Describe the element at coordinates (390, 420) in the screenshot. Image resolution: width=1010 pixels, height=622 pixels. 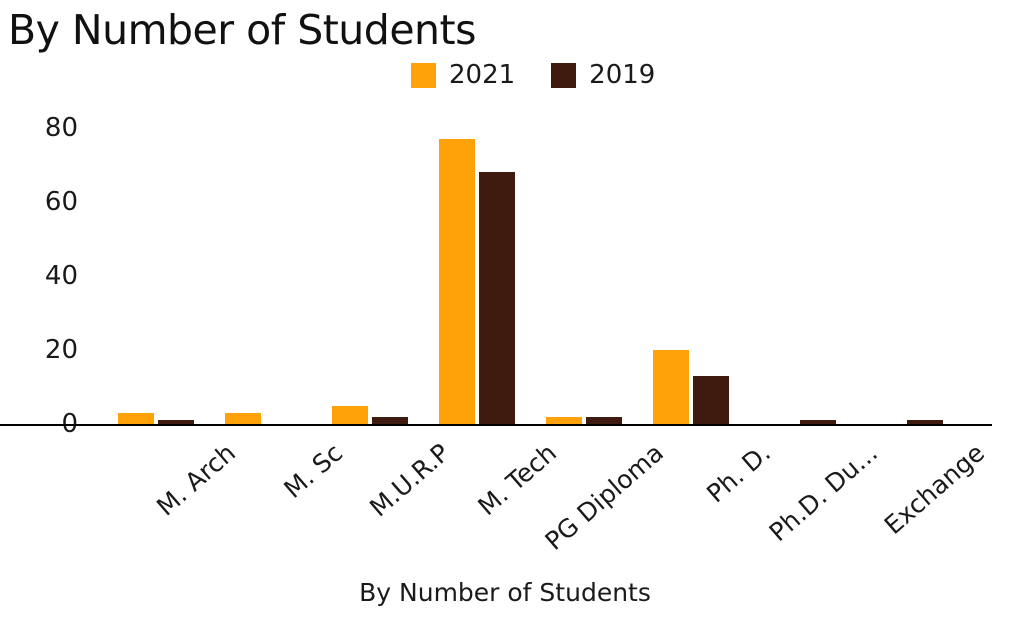
I see `bar-2019-m-u-r-p` at that location.